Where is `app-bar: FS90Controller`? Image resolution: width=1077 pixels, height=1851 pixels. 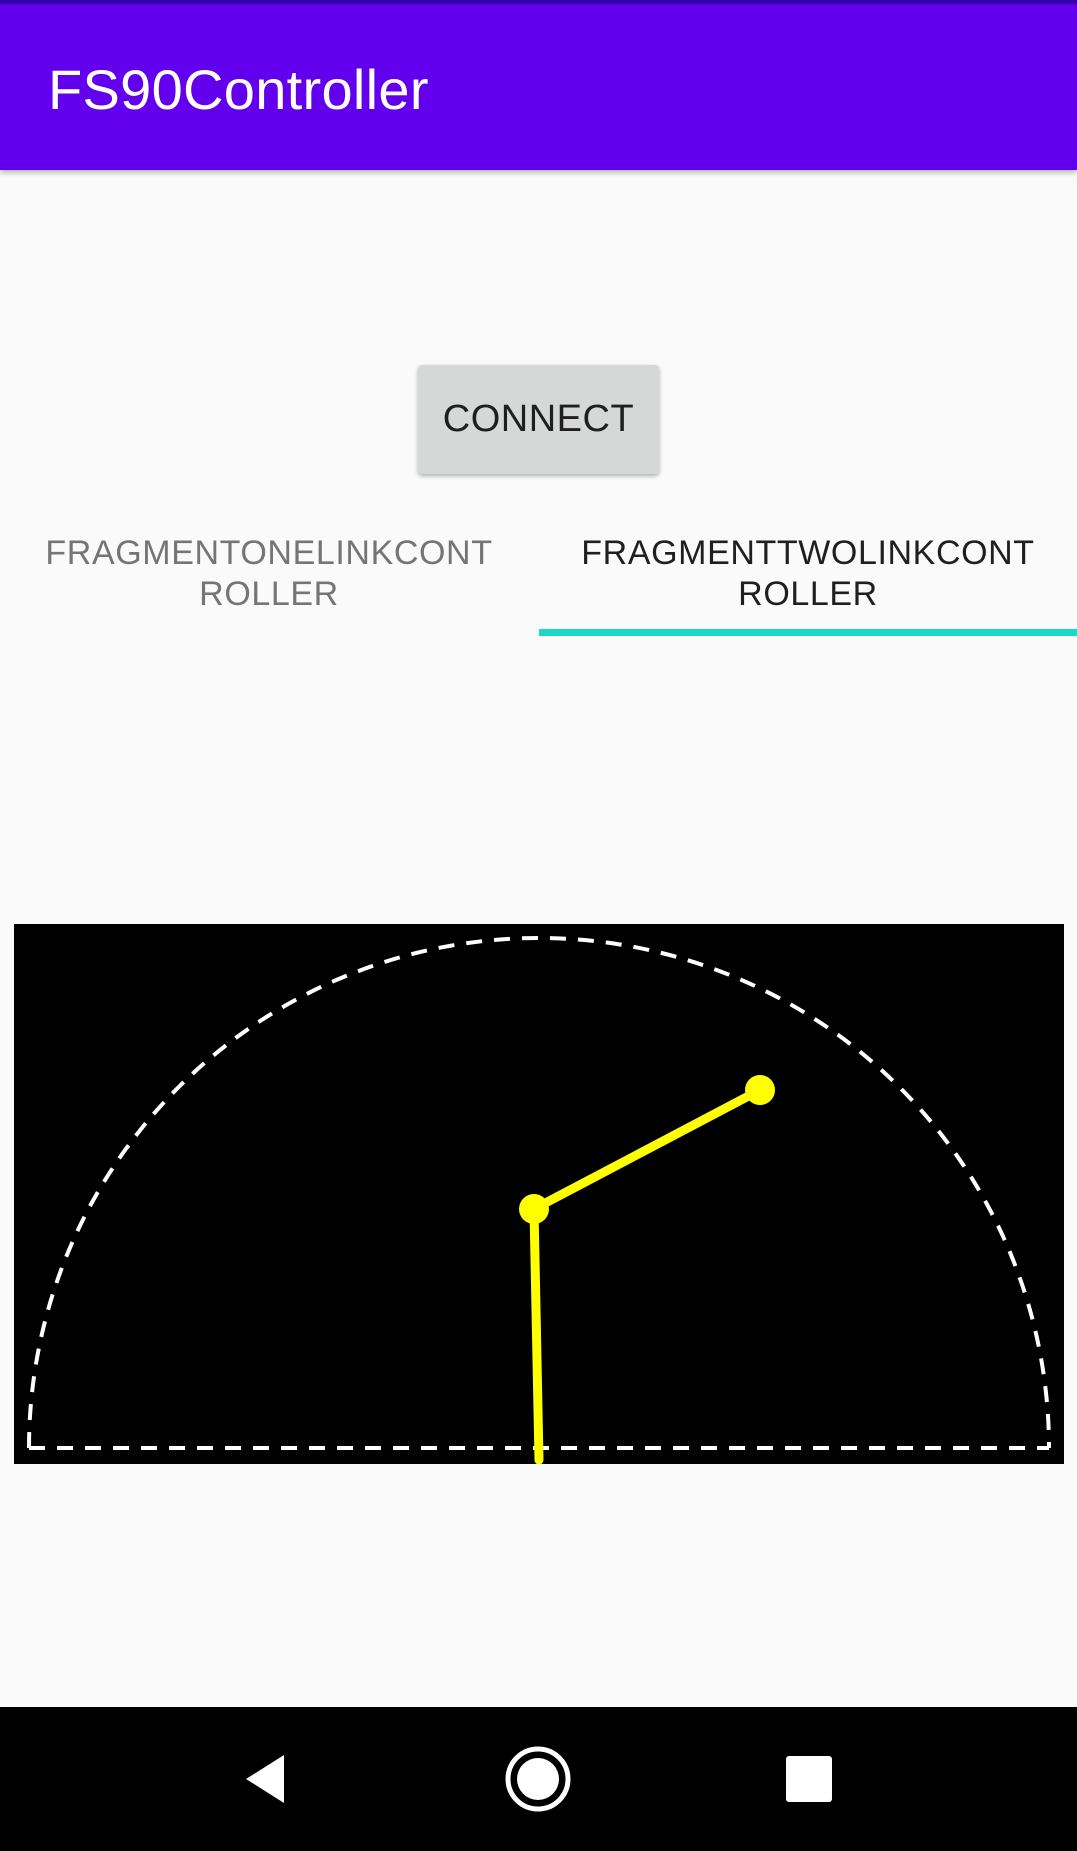 app-bar: FS90Controller is located at coordinates (538, 87).